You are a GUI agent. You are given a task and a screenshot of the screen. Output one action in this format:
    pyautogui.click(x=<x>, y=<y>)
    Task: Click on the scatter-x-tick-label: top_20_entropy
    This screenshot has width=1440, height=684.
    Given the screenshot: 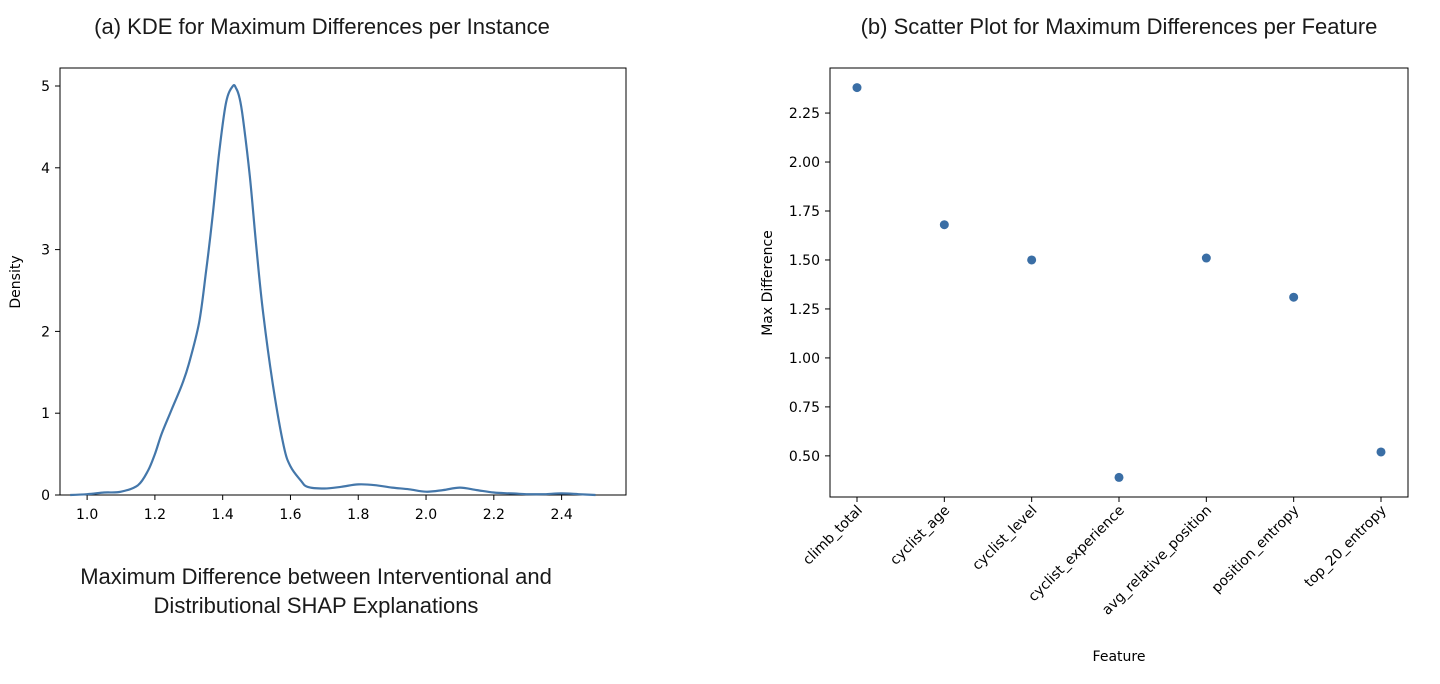 What is the action you would take?
    pyautogui.click(x=1345, y=547)
    